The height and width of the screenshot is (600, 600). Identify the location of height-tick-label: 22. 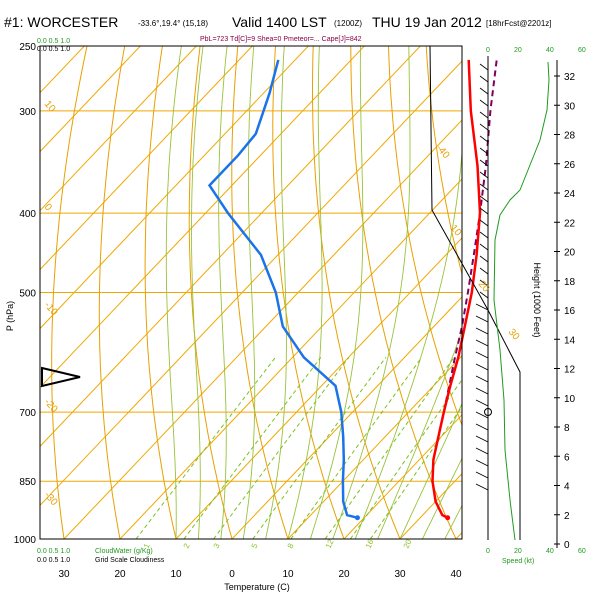
(570, 223).